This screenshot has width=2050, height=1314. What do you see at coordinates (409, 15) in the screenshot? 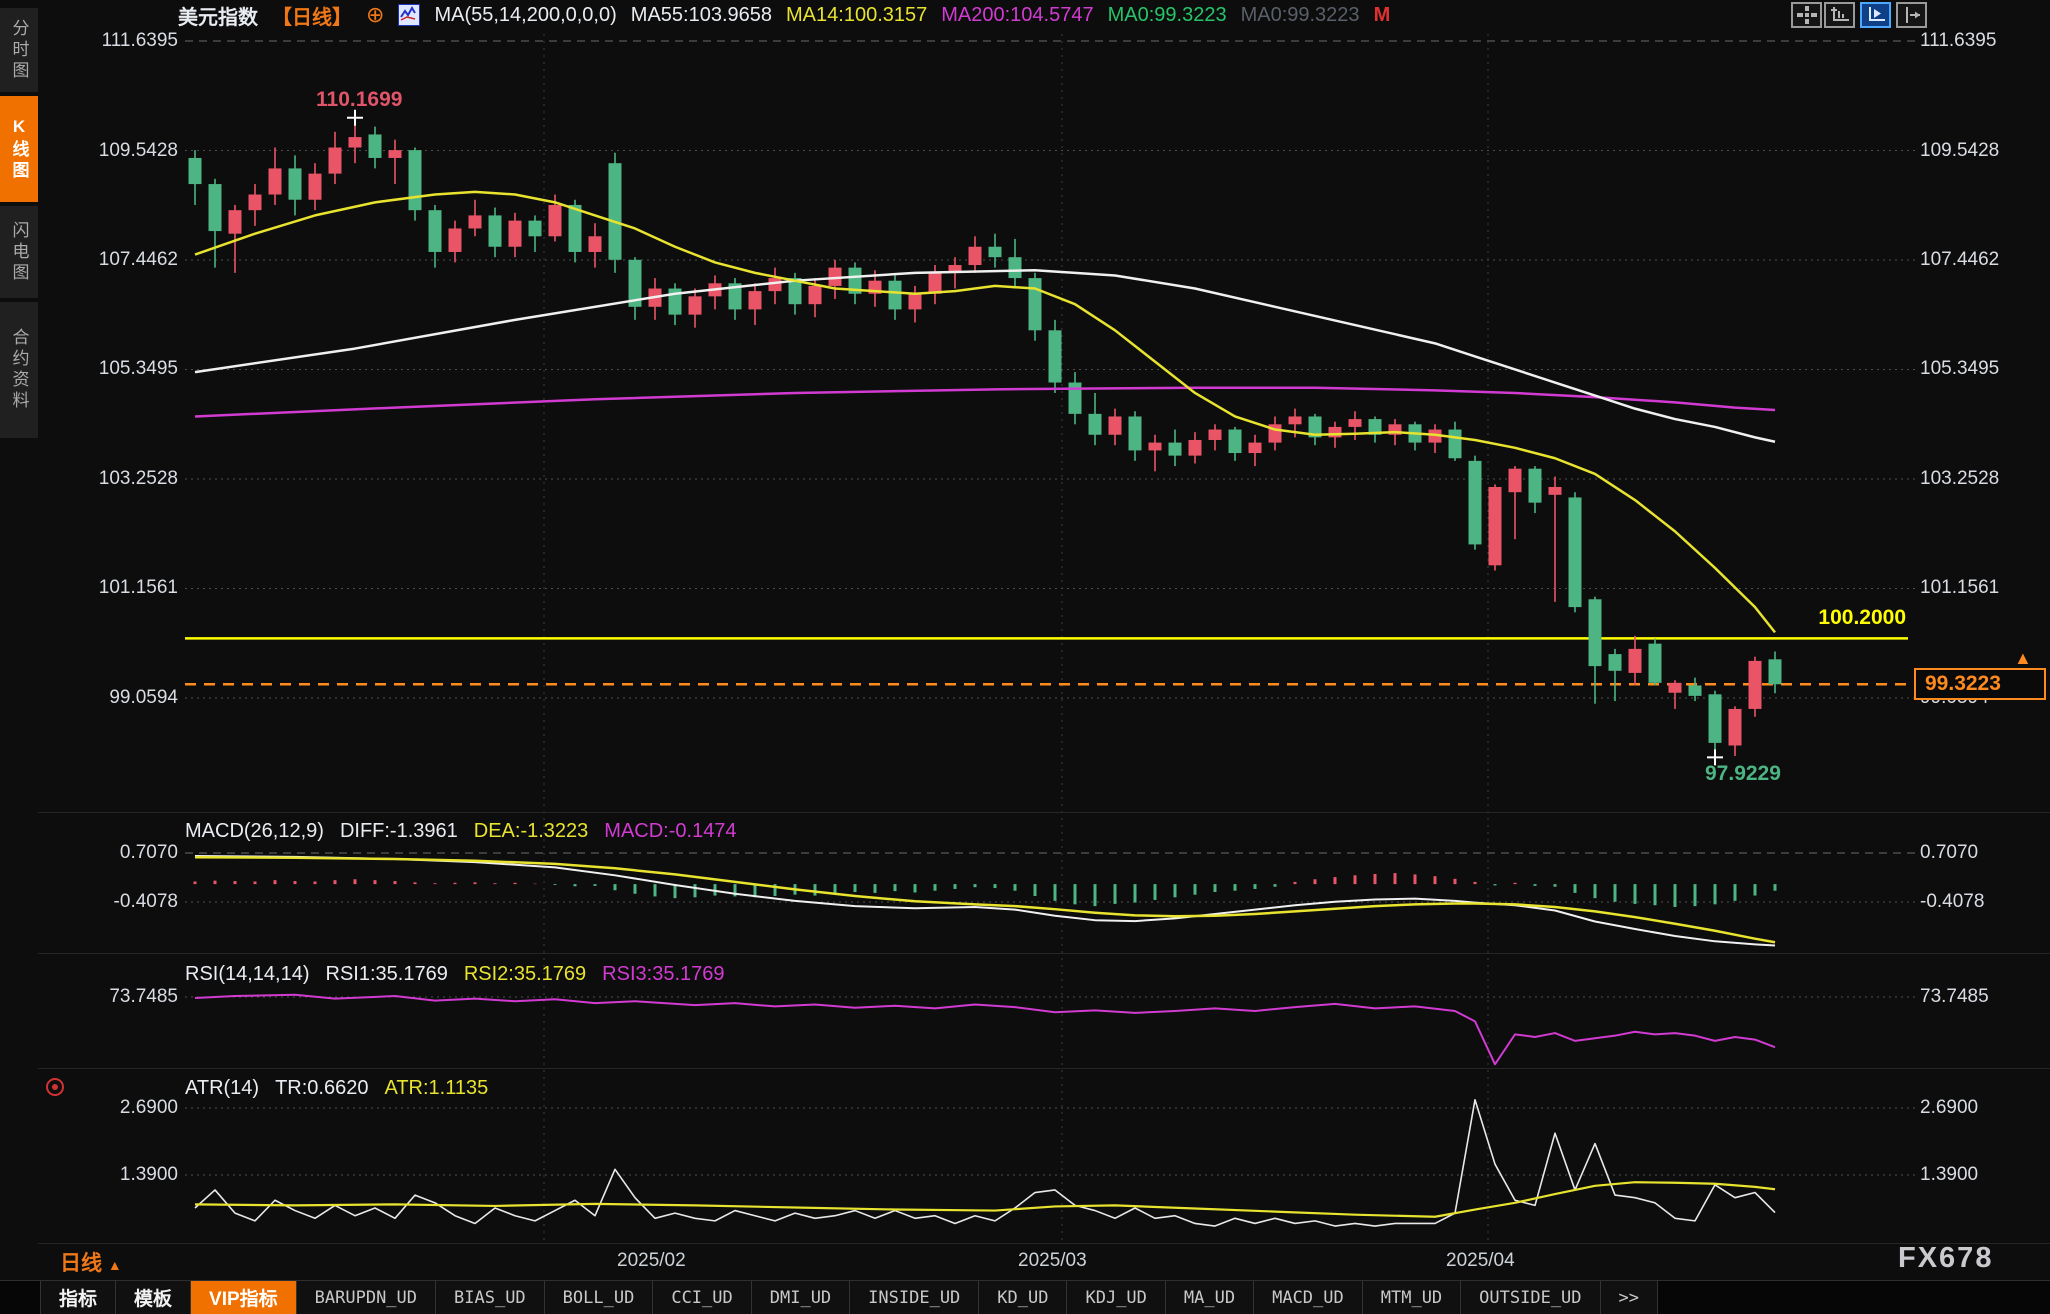
I see `mini-chart-icon` at bounding box center [409, 15].